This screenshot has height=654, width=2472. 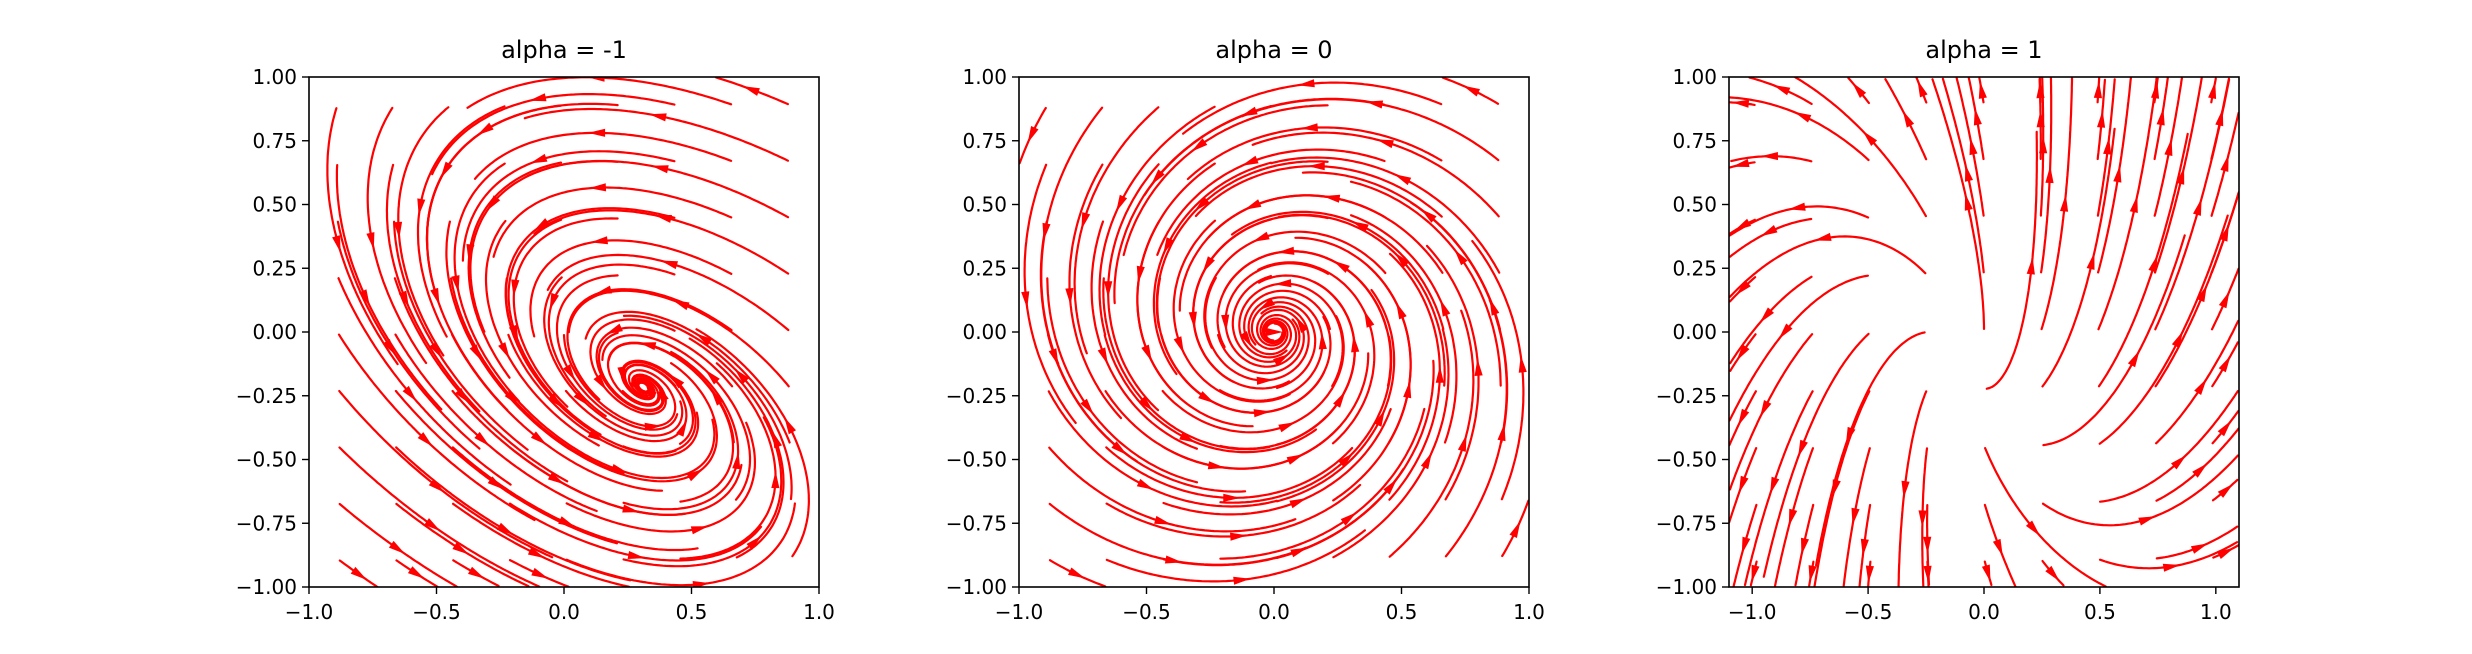 What do you see at coordinates (1694, 268) in the screenshot?
I see `y-tick-label: 0.25` at bounding box center [1694, 268].